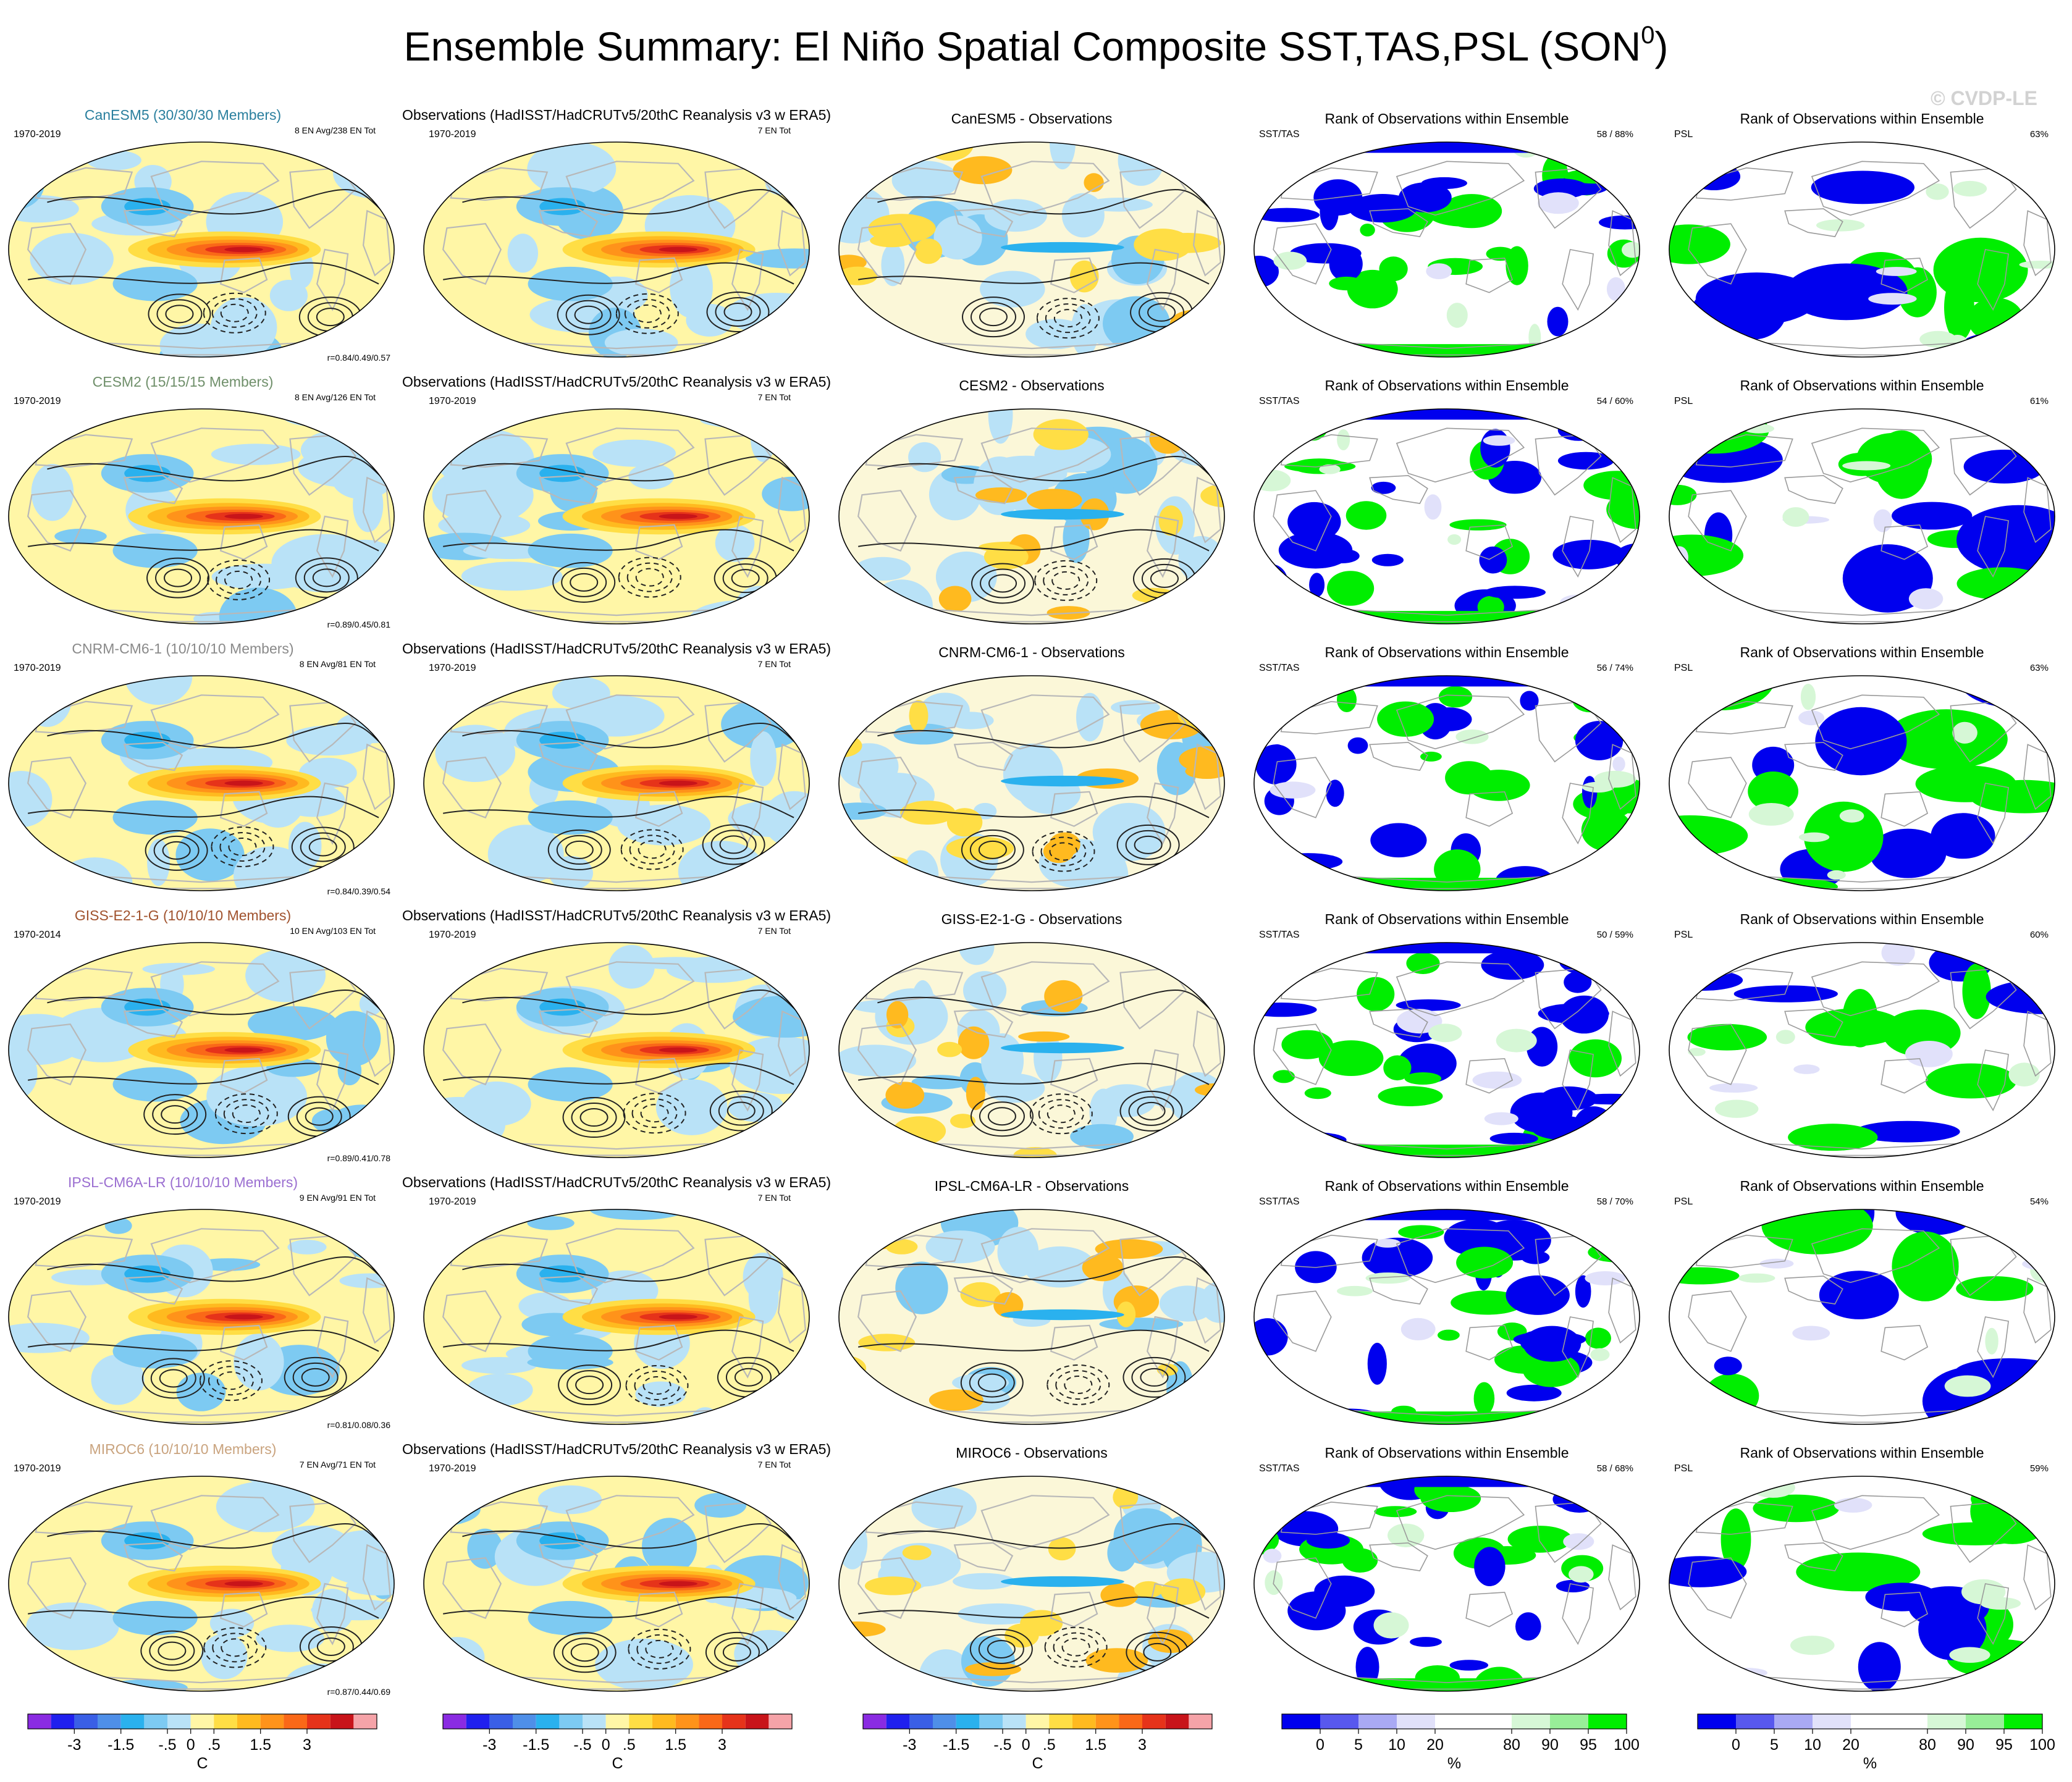 The width and height of the screenshot is (2072, 1782). What do you see at coordinates (1032, 1186) in the screenshot?
I see `panel-title: IPSL-CM6A-LR - Observations` at bounding box center [1032, 1186].